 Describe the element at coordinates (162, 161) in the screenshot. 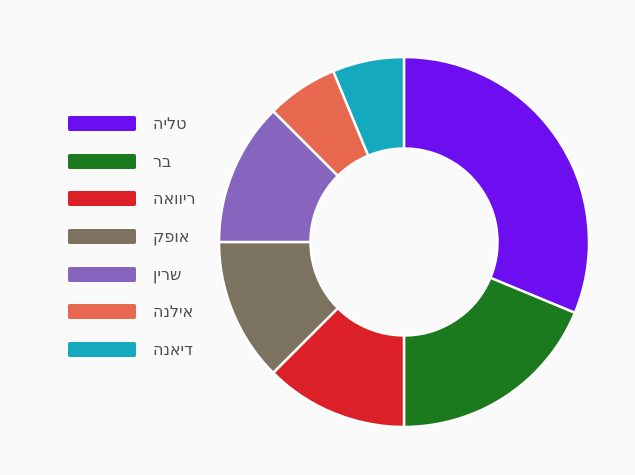

I see `legend-label-bar: בר` at that location.